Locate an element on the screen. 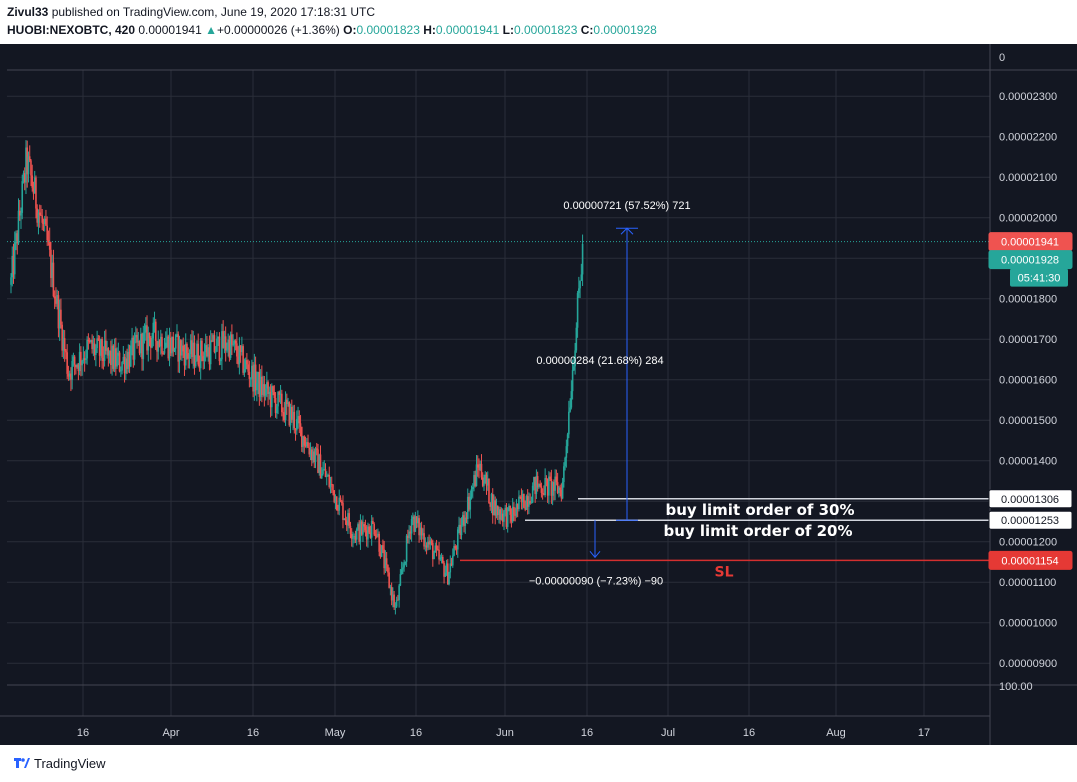 Image resolution: width=1077 pixels, height=782 pixels. symbol-label: HUOBI:NEXOBTC, 420 is located at coordinates (71, 30).